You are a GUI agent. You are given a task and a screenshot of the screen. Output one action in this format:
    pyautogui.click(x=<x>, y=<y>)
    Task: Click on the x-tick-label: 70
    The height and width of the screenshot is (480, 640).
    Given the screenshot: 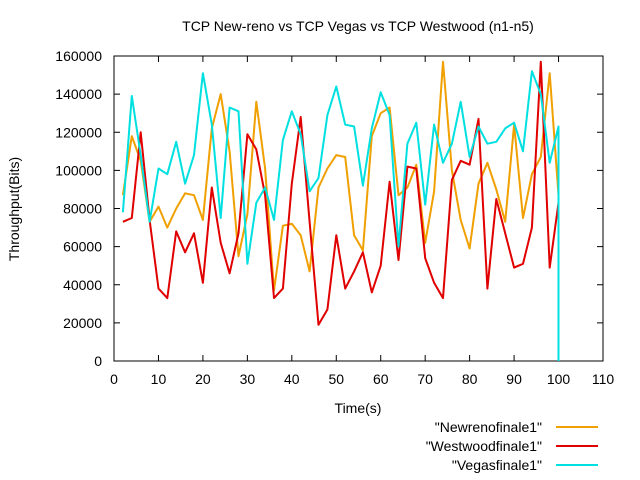 What is the action you would take?
    pyautogui.click(x=425, y=379)
    